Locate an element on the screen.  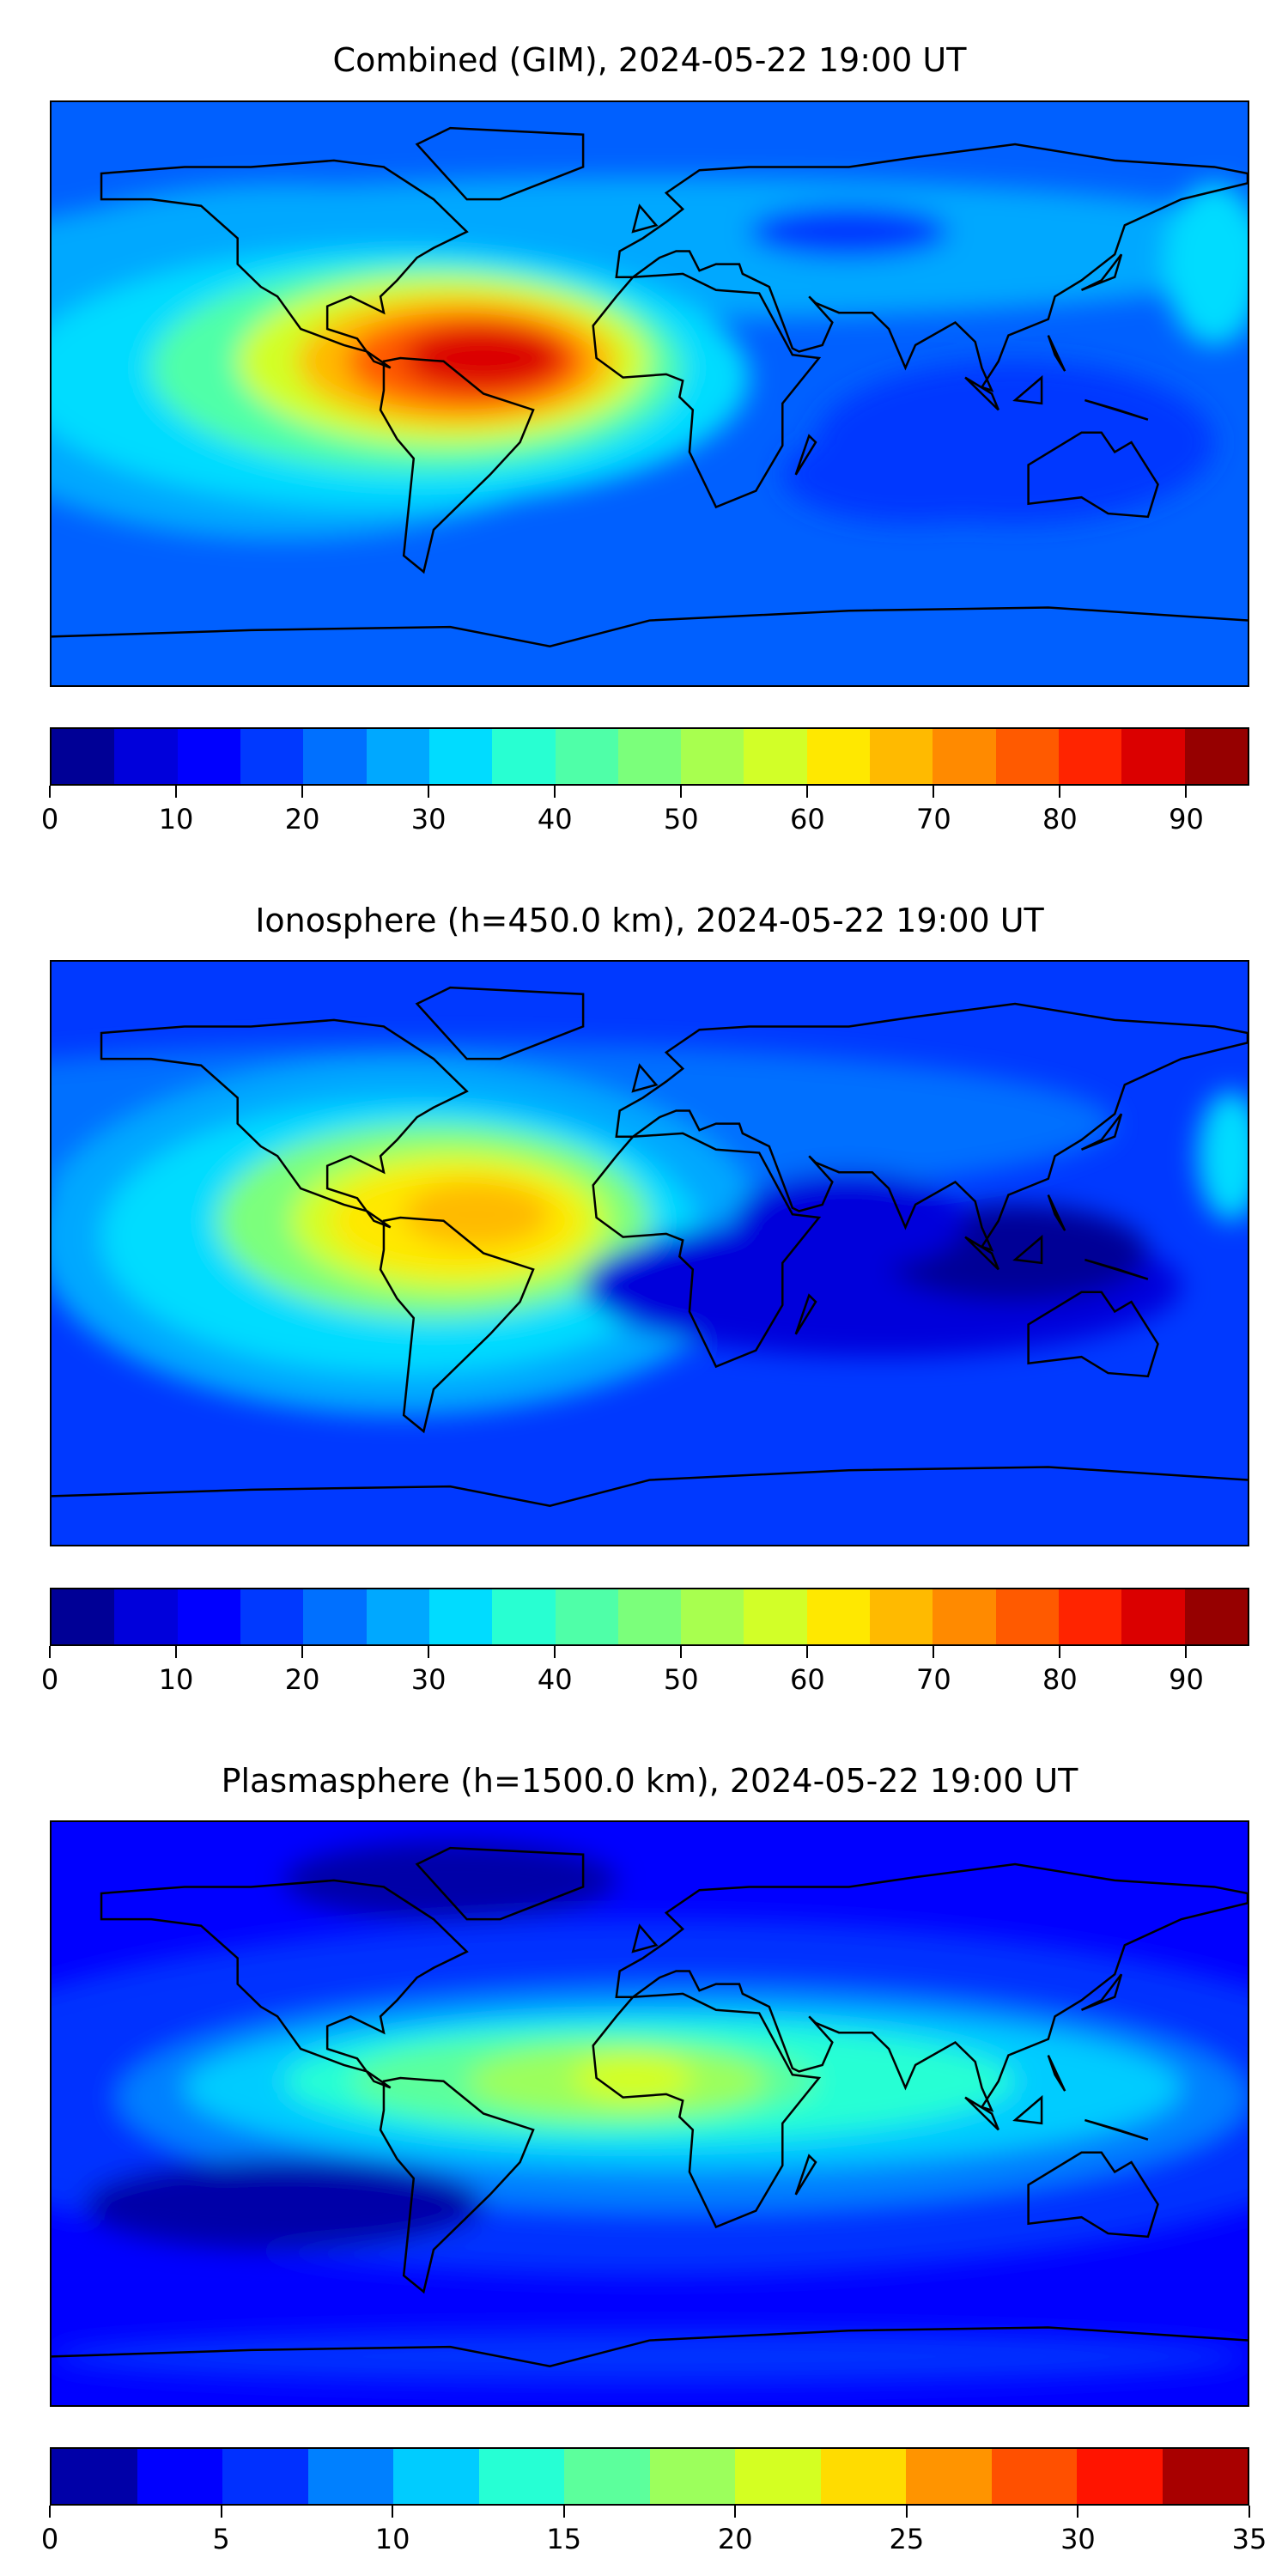
colorbar-tick-label: 5 is located at coordinates (221, 2539).